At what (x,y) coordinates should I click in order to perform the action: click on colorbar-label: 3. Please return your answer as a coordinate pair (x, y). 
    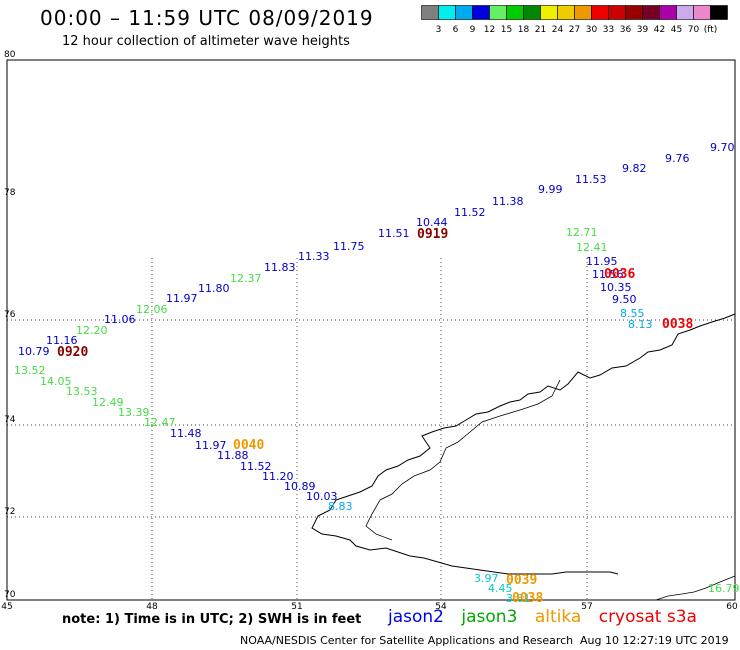
    Looking at the image, I should click on (439, 30).